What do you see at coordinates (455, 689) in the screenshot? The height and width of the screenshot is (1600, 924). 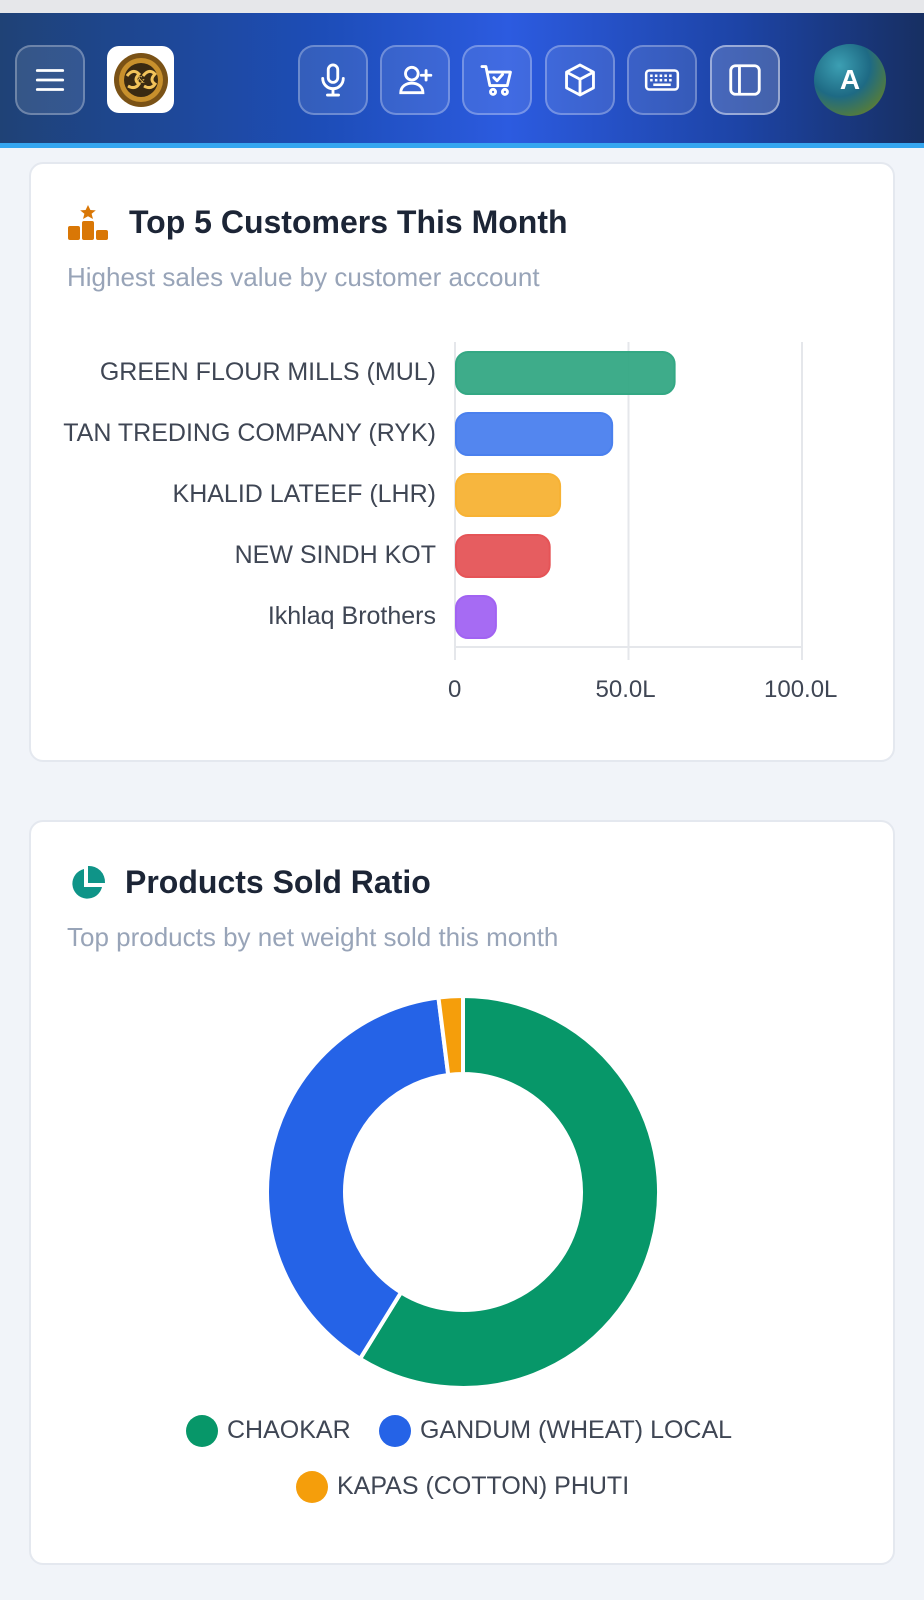 I see `x-tick-label: 0` at bounding box center [455, 689].